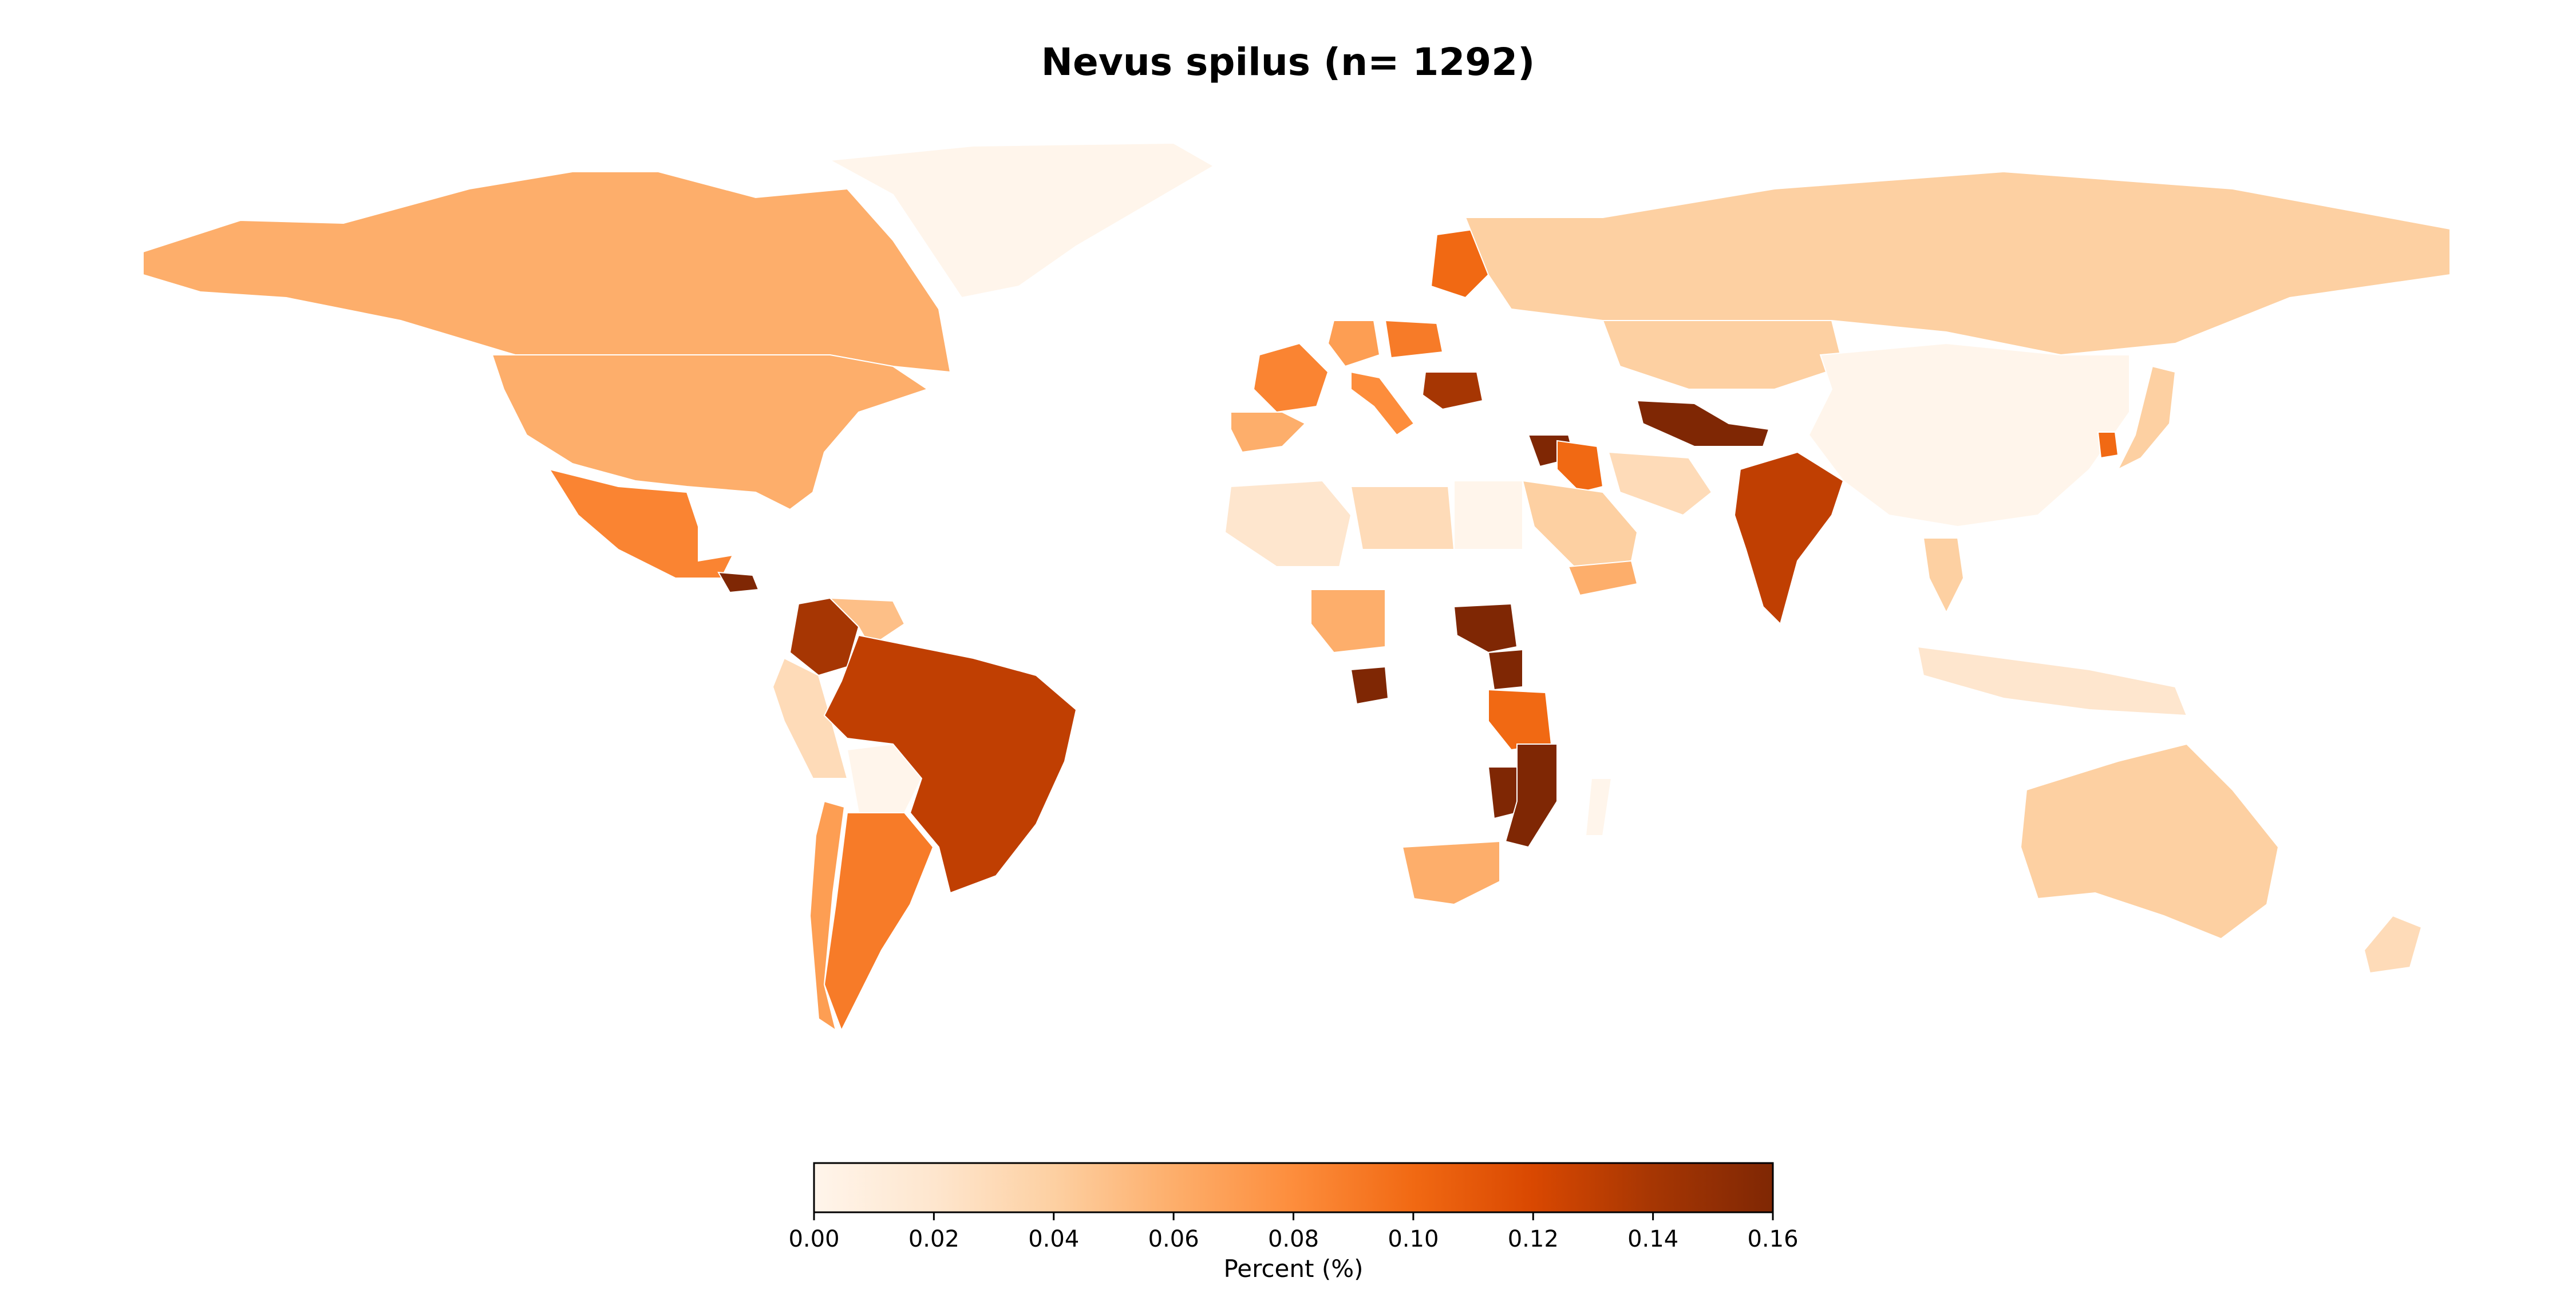 The image size is (2576, 1305). I want to click on colorbar-tick-label: 0.08, so click(1293, 1239).